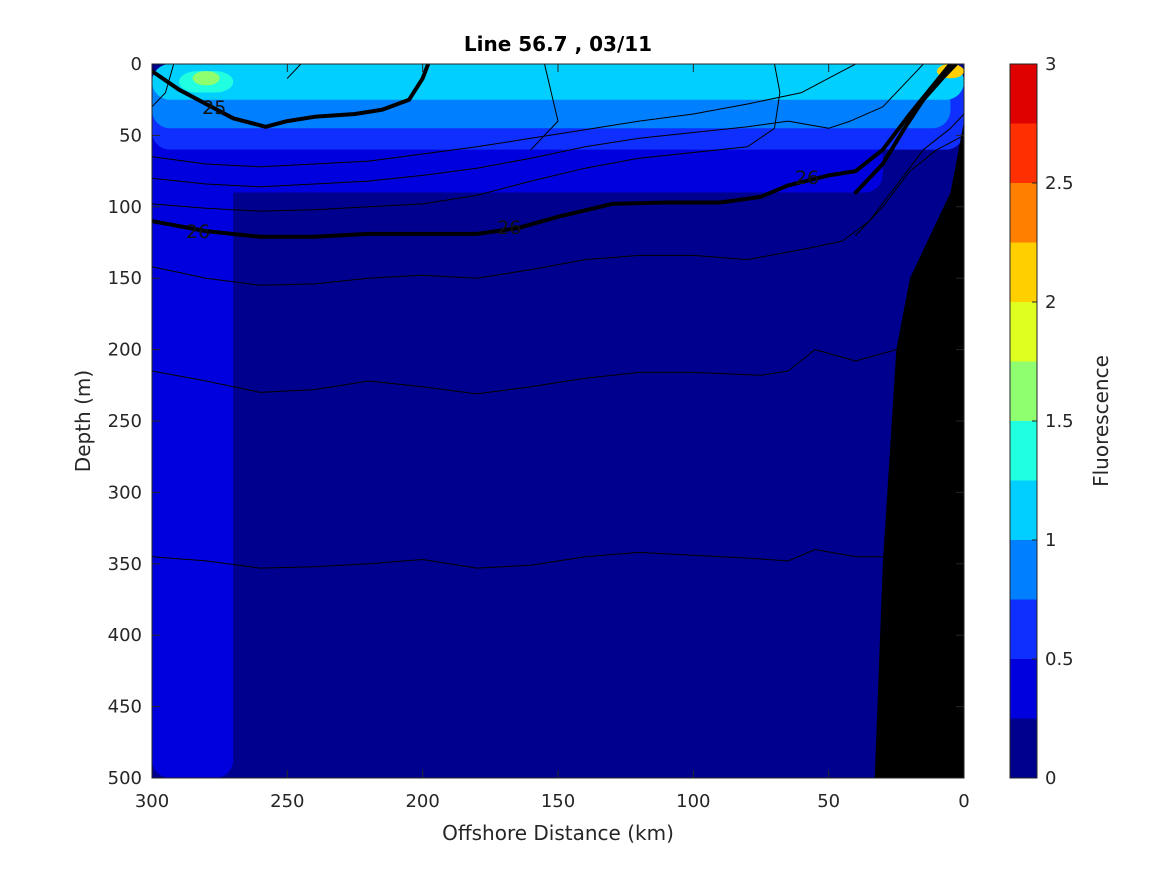 The image size is (1167, 875). What do you see at coordinates (1050, 64) in the screenshot?
I see `colorbar-tick-label: 3` at bounding box center [1050, 64].